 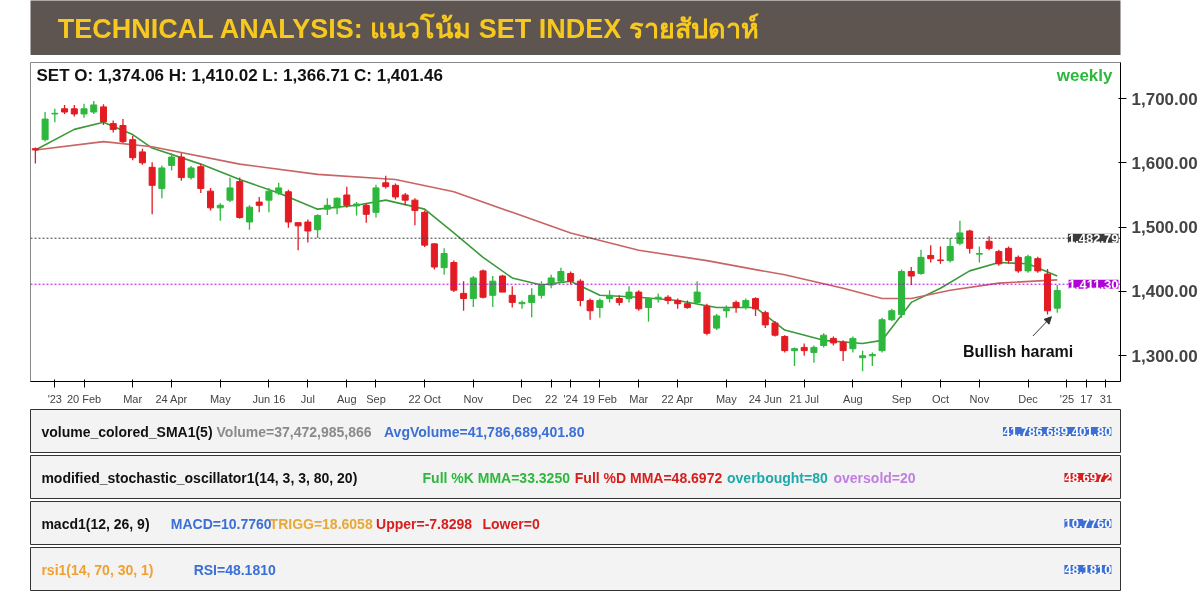 What do you see at coordinates (199, 477) in the screenshot?
I see `text: modified_stochastic_oscillator1(14, 3, 3, 80, 20)` at bounding box center [199, 477].